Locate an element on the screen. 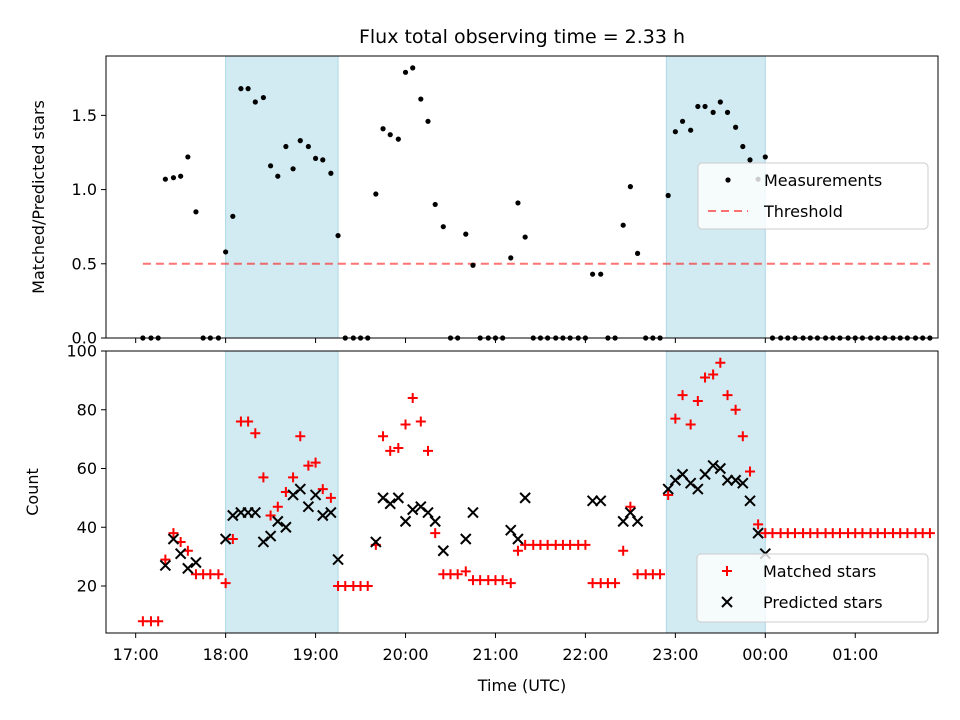 The width and height of the screenshot is (960, 720). y-tick-label: 40 is located at coordinates (87, 527).